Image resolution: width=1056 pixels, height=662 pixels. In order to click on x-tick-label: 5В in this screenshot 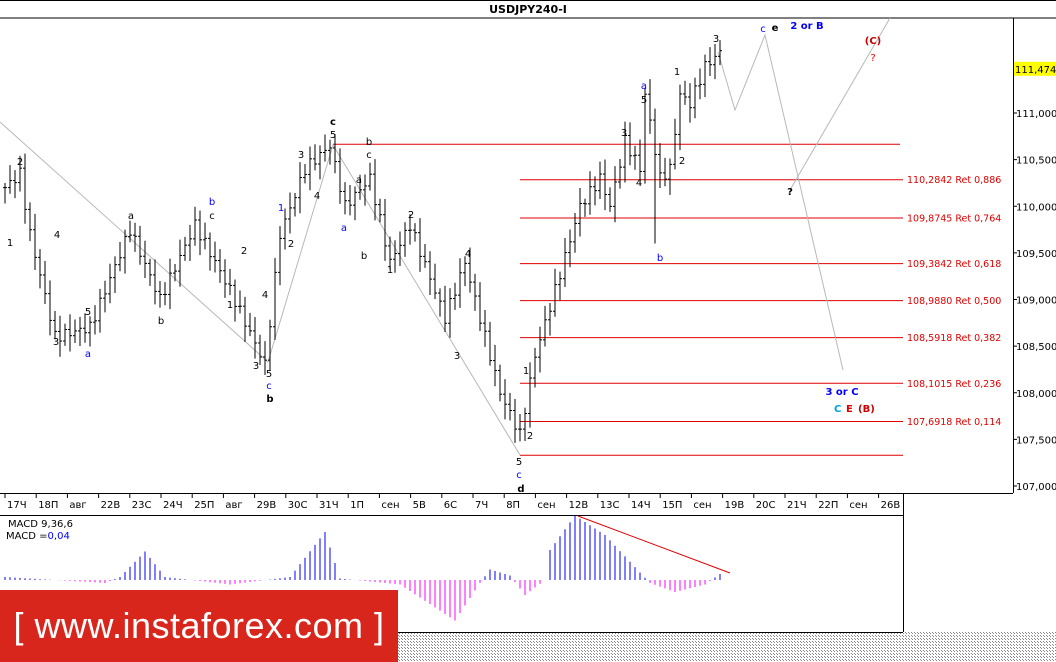, I will do `click(419, 505)`.